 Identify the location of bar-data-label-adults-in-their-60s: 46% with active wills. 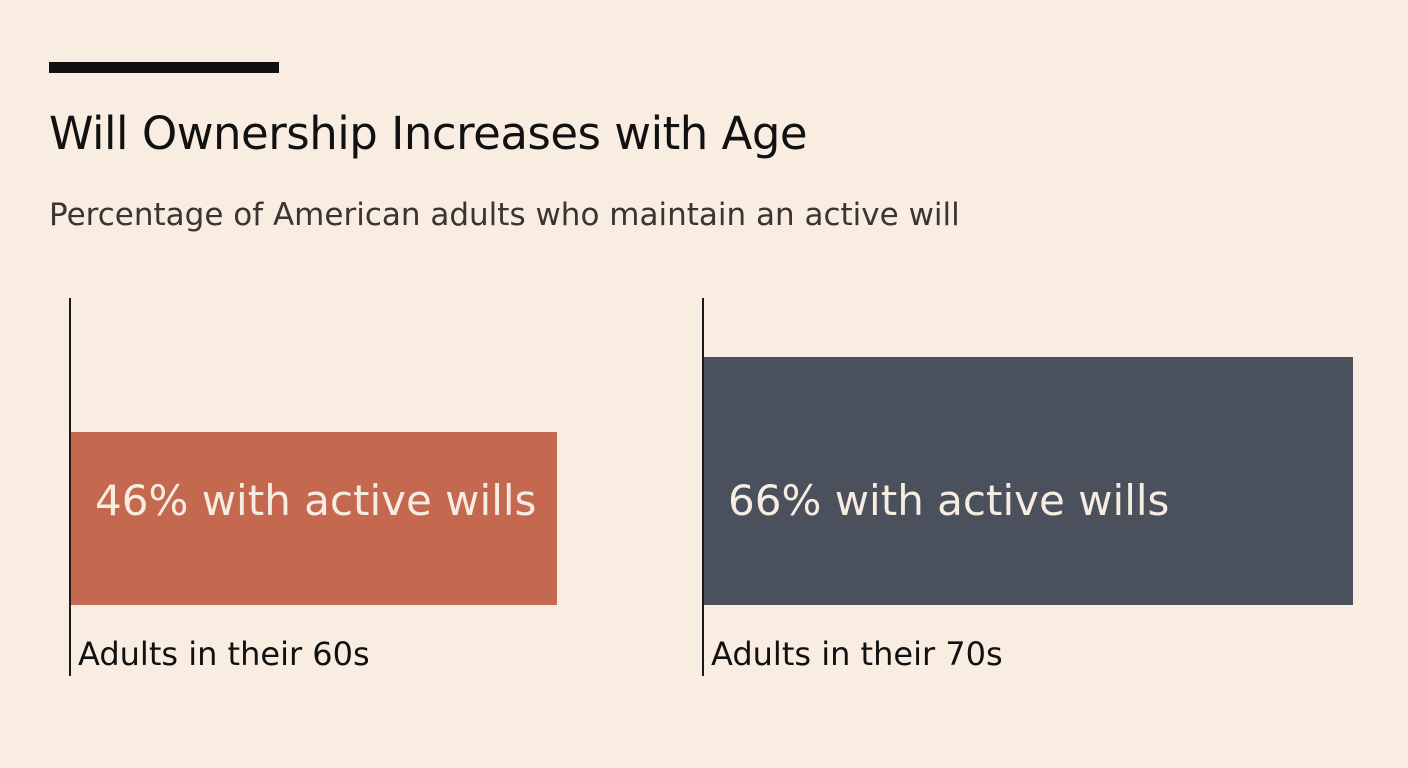
(316, 500).